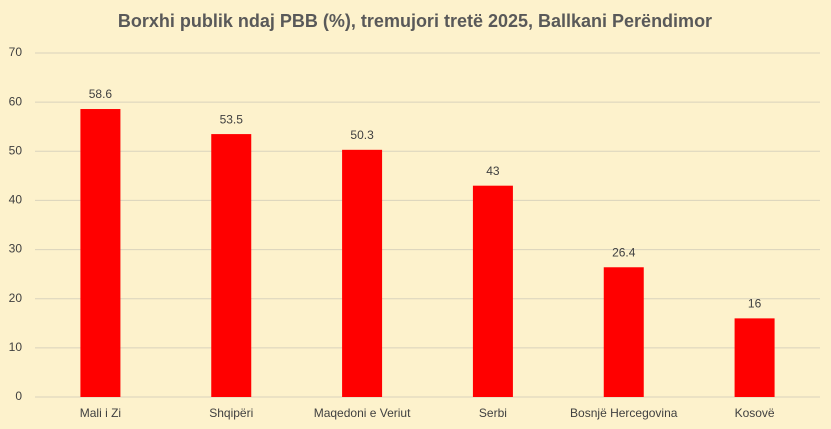 This screenshot has height=429, width=831. Describe the element at coordinates (16, 249) in the screenshot. I see `y-tick-label: 30` at that location.